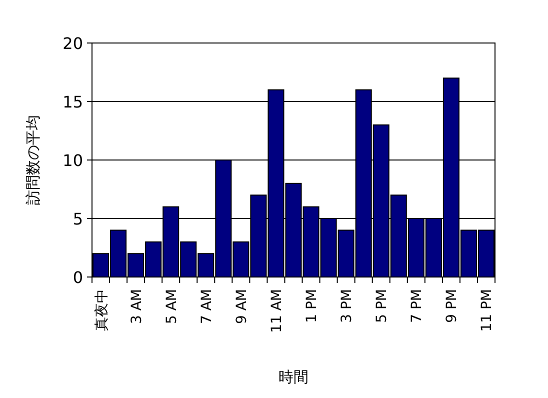  What do you see at coordinates (172, 306) in the screenshot?
I see `x-tick-label: 5 AM` at bounding box center [172, 306].